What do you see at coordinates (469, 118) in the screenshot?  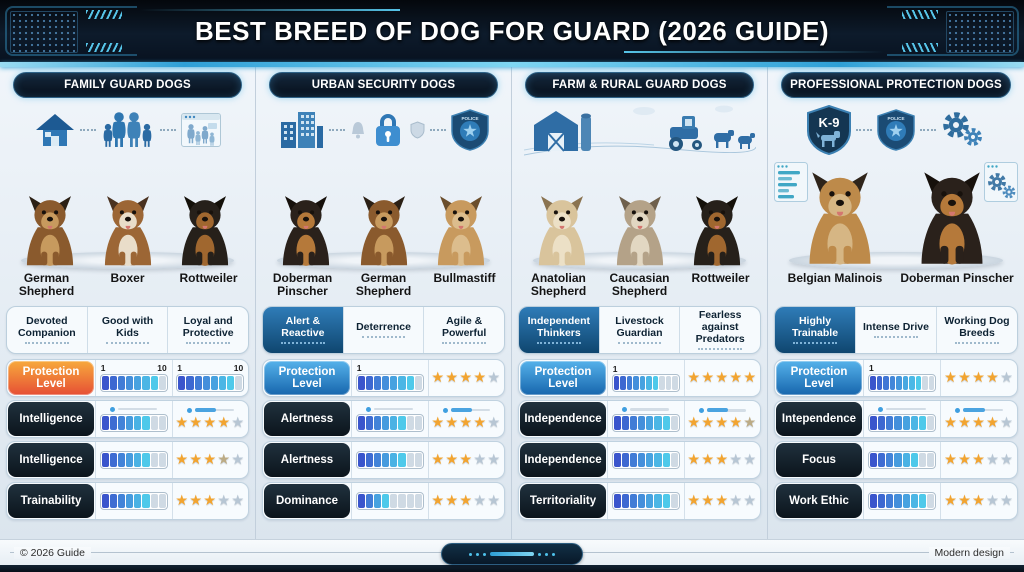 I see `svg-text: POLICE` at bounding box center [469, 118].